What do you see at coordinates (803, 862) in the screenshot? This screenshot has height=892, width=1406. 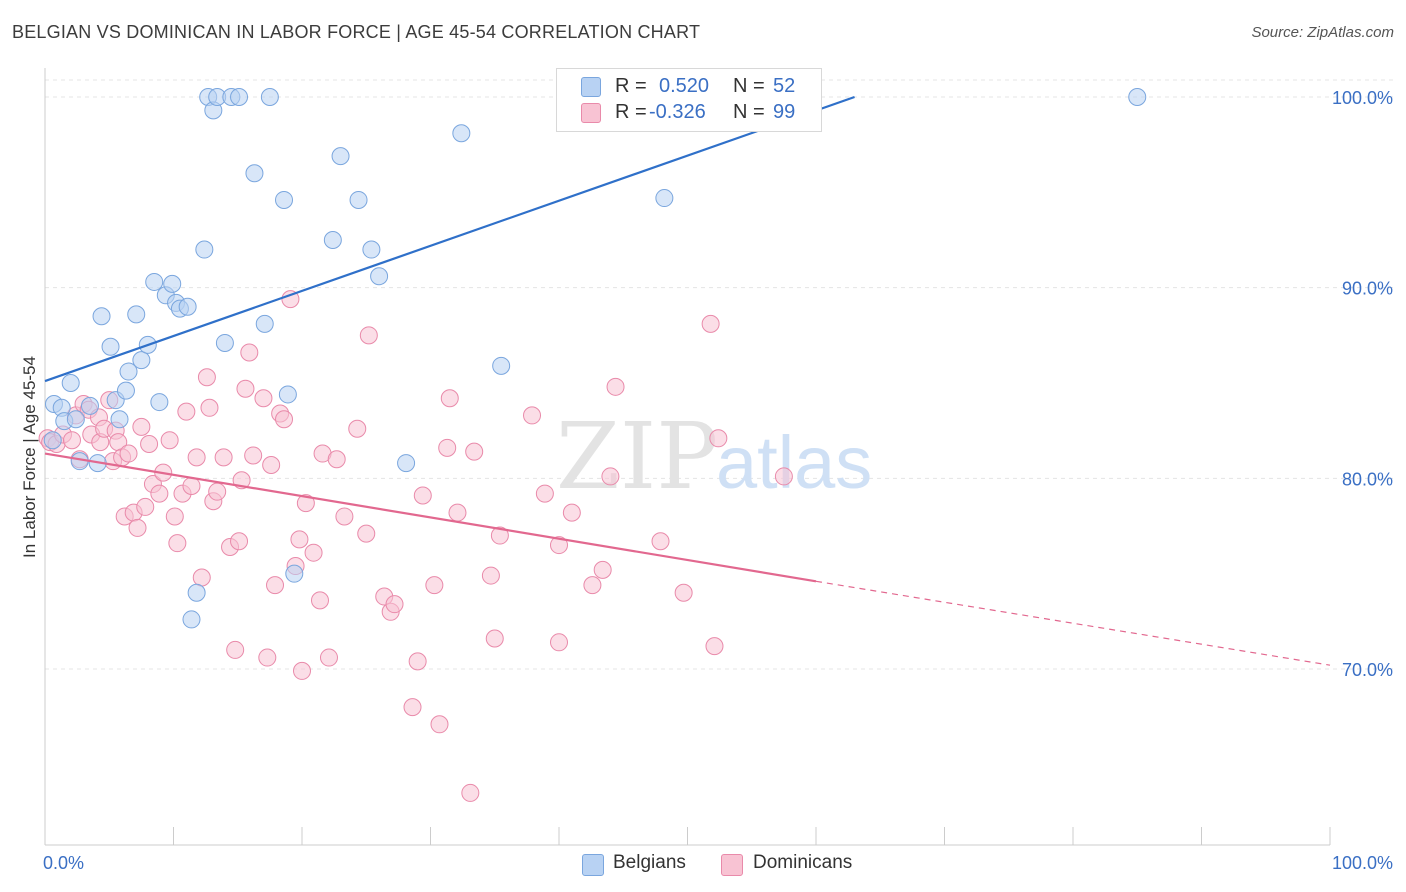 I see `dominicans-legend-label: Dominicans` at bounding box center [803, 862].